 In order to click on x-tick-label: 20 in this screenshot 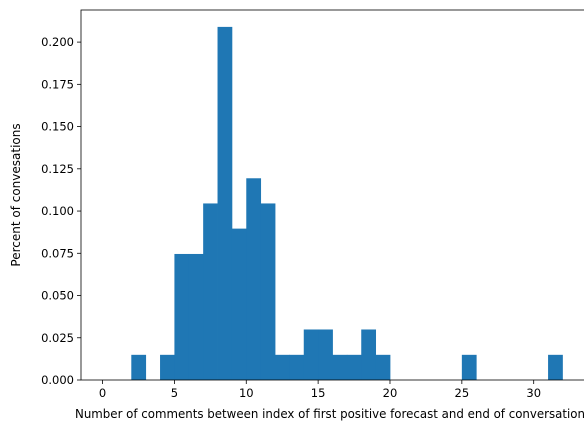, I will do `click(390, 393)`.